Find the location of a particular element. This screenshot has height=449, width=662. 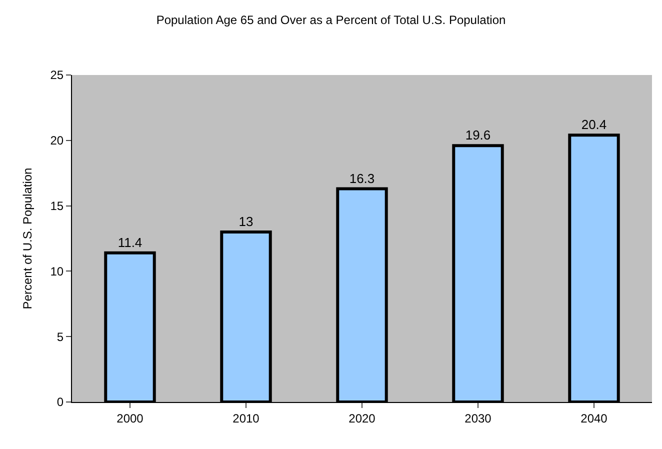

data-label: 11.4 is located at coordinates (130, 242).